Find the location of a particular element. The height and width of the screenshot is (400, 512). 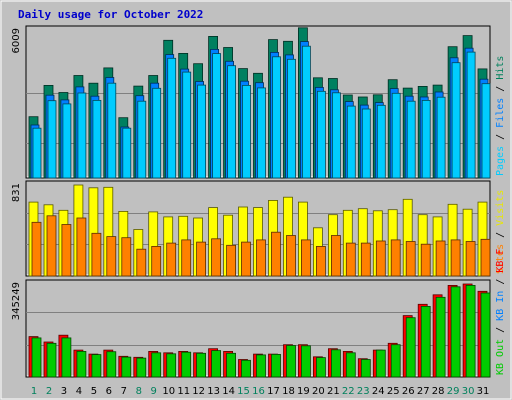

legend-entry: Sites is located at coordinates (500, 259).